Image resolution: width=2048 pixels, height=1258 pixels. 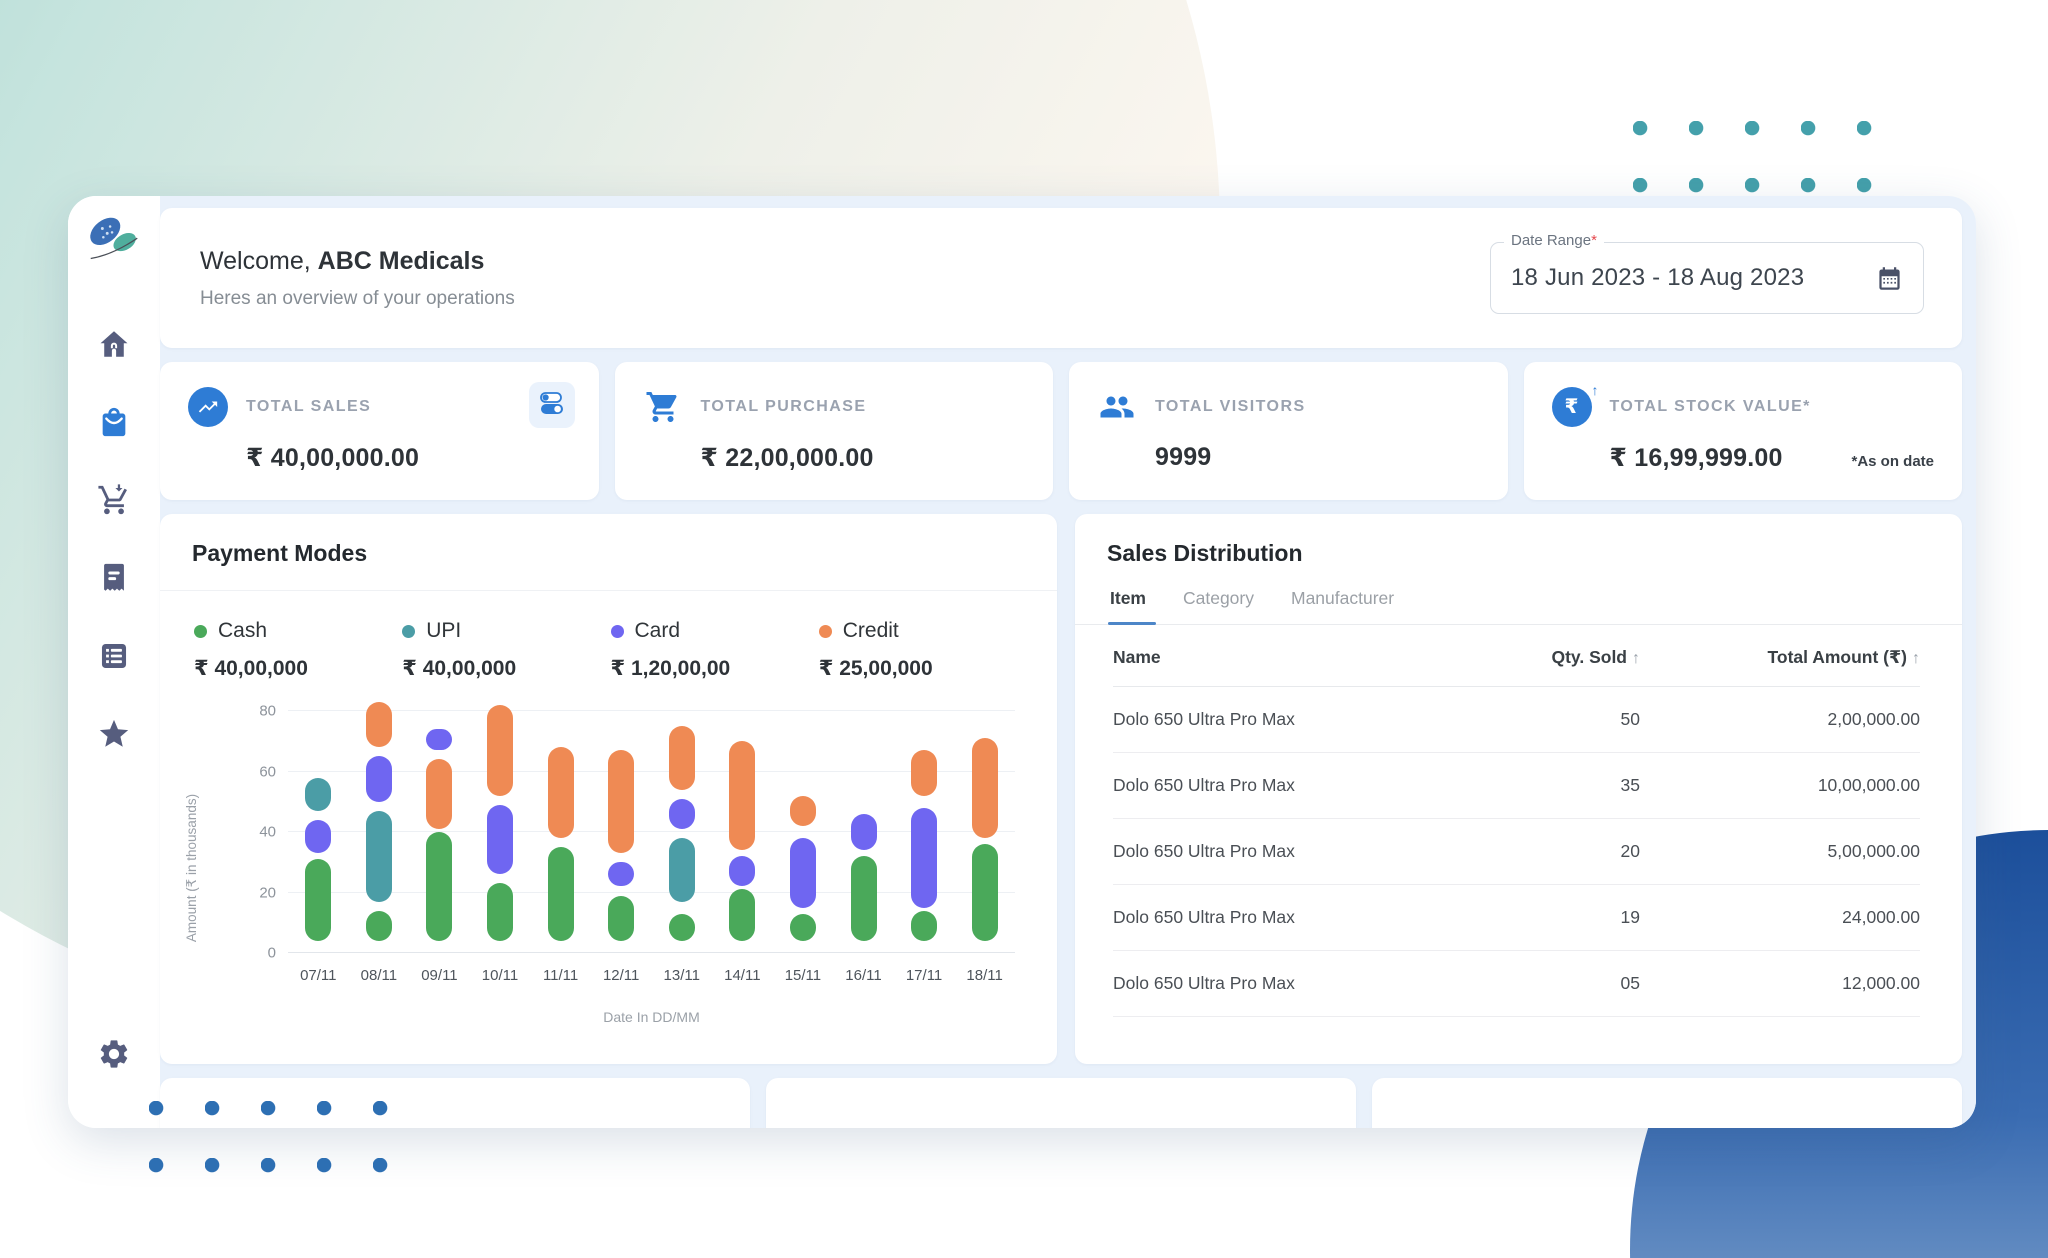 I want to click on purchase-cart-icon, so click(x=663, y=407).